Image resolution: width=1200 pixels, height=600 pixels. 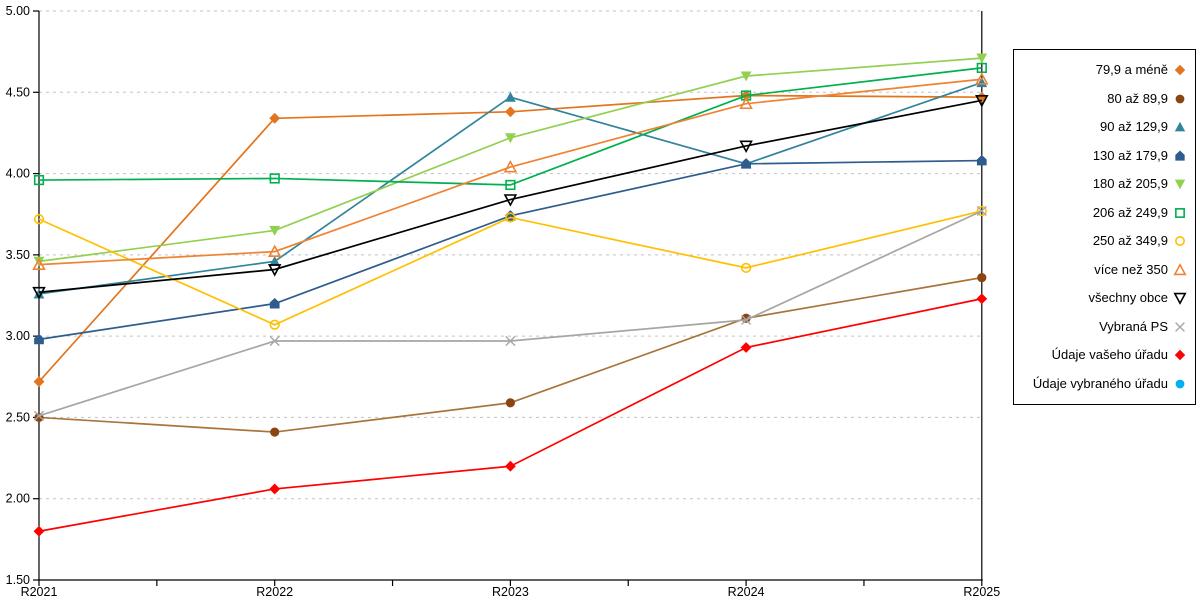 What do you see at coordinates (18, 417) in the screenshot?
I see `y-tick-label: 2.50` at bounding box center [18, 417].